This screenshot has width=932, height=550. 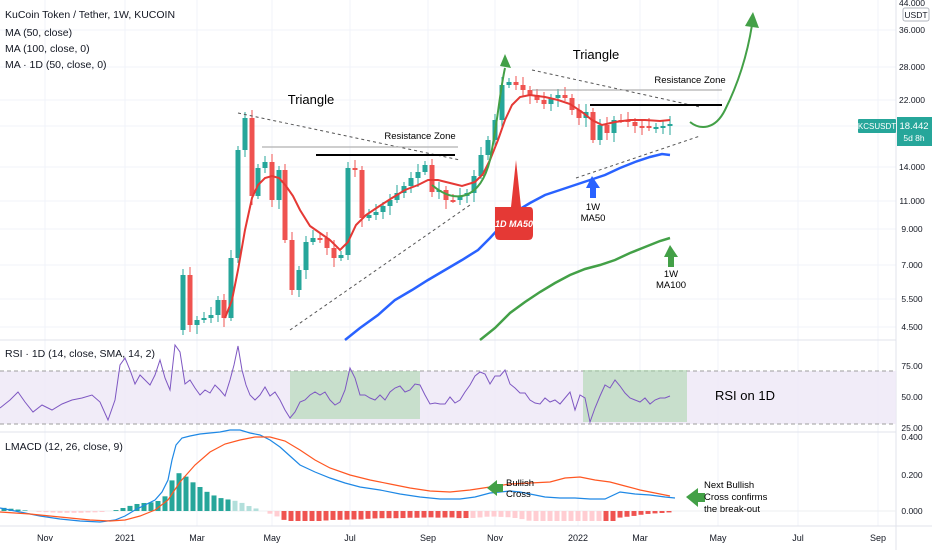 What do you see at coordinates (912, 299) in the screenshot?
I see `price-tick: 5.500` at bounding box center [912, 299].